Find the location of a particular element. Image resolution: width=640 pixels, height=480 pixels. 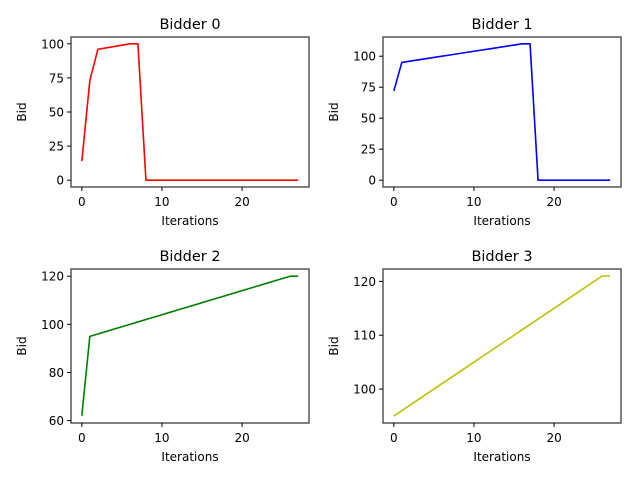

subplot-title: Bidder 2 is located at coordinates (189, 257).